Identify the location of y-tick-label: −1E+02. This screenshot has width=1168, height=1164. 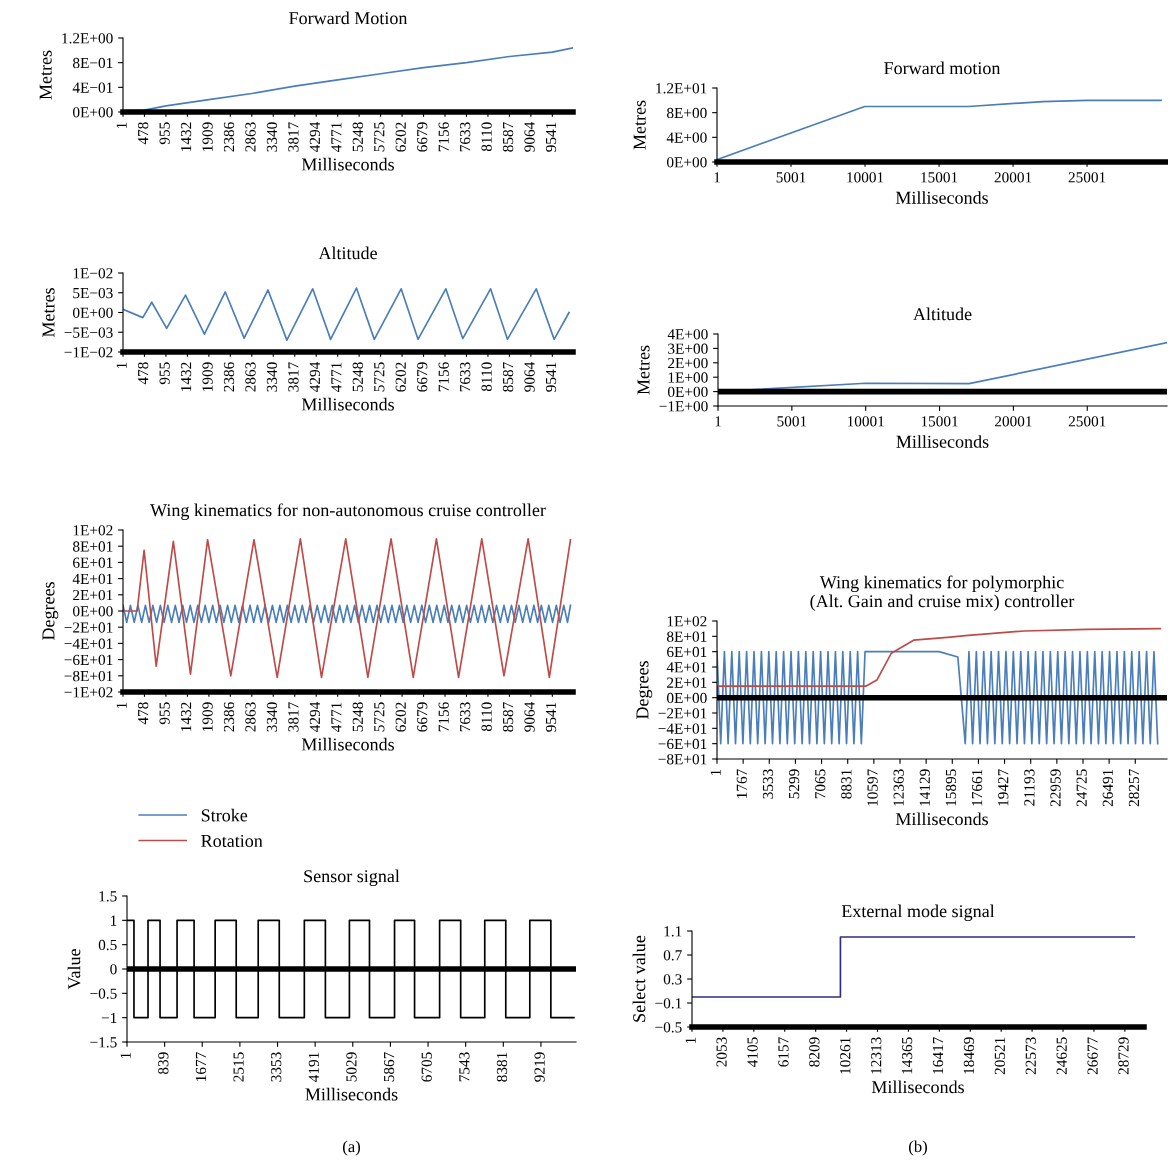
(88, 692).